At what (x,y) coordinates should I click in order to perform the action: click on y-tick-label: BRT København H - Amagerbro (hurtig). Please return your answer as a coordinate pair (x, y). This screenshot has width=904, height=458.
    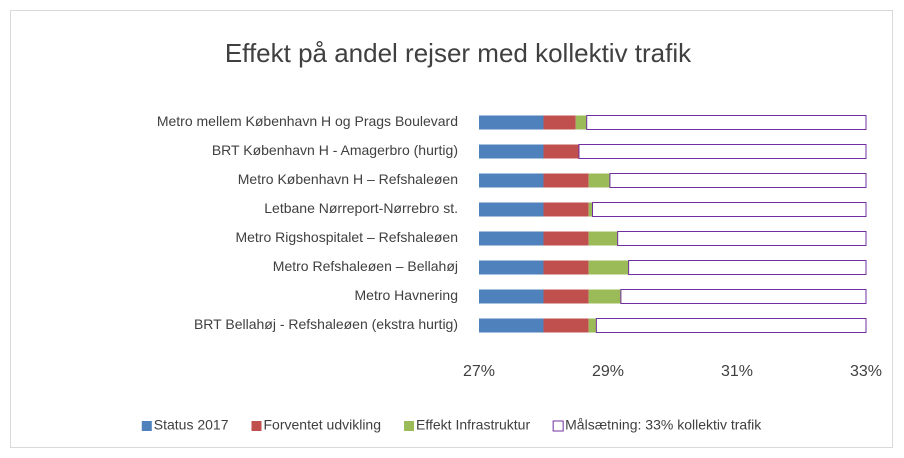
    Looking at the image, I should click on (335, 150).